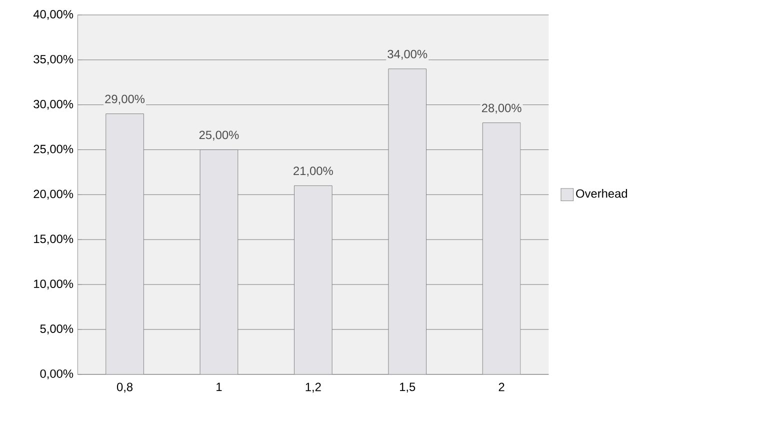 This screenshot has width=766, height=430. I want to click on y-tick-label: 15,00%, so click(54, 239).